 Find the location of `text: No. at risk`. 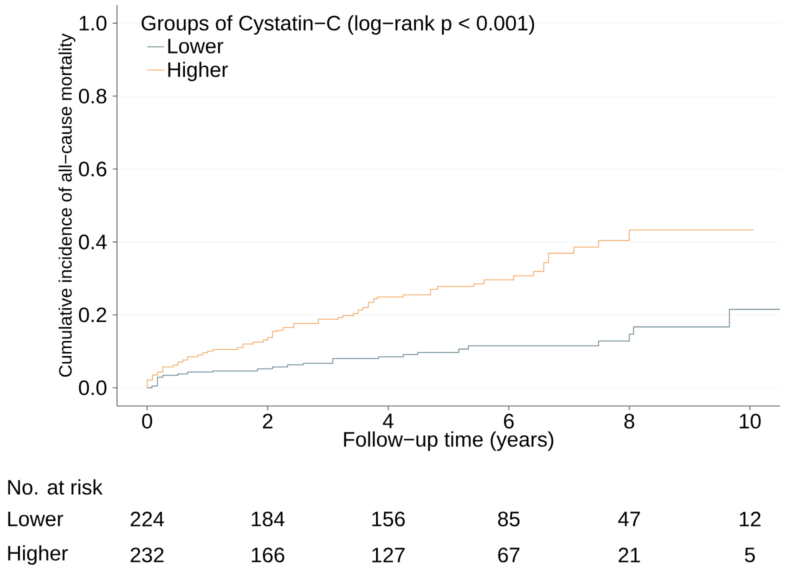

text: No. at risk is located at coordinates (55, 487).